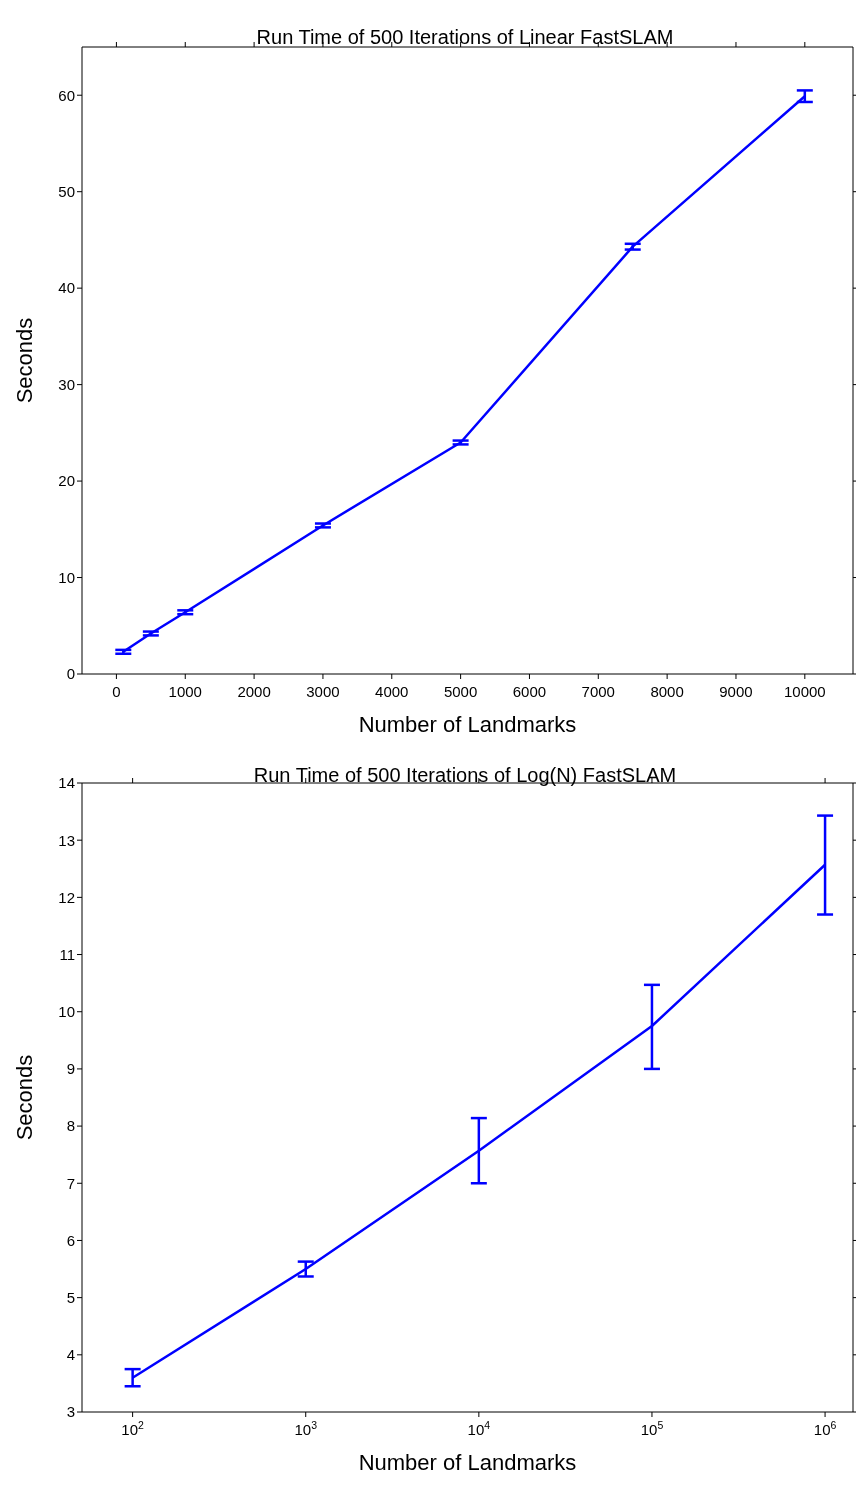 The width and height of the screenshot is (864, 1505). What do you see at coordinates (185, 691) in the screenshot?
I see `x-tick-label: 1000` at bounding box center [185, 691].